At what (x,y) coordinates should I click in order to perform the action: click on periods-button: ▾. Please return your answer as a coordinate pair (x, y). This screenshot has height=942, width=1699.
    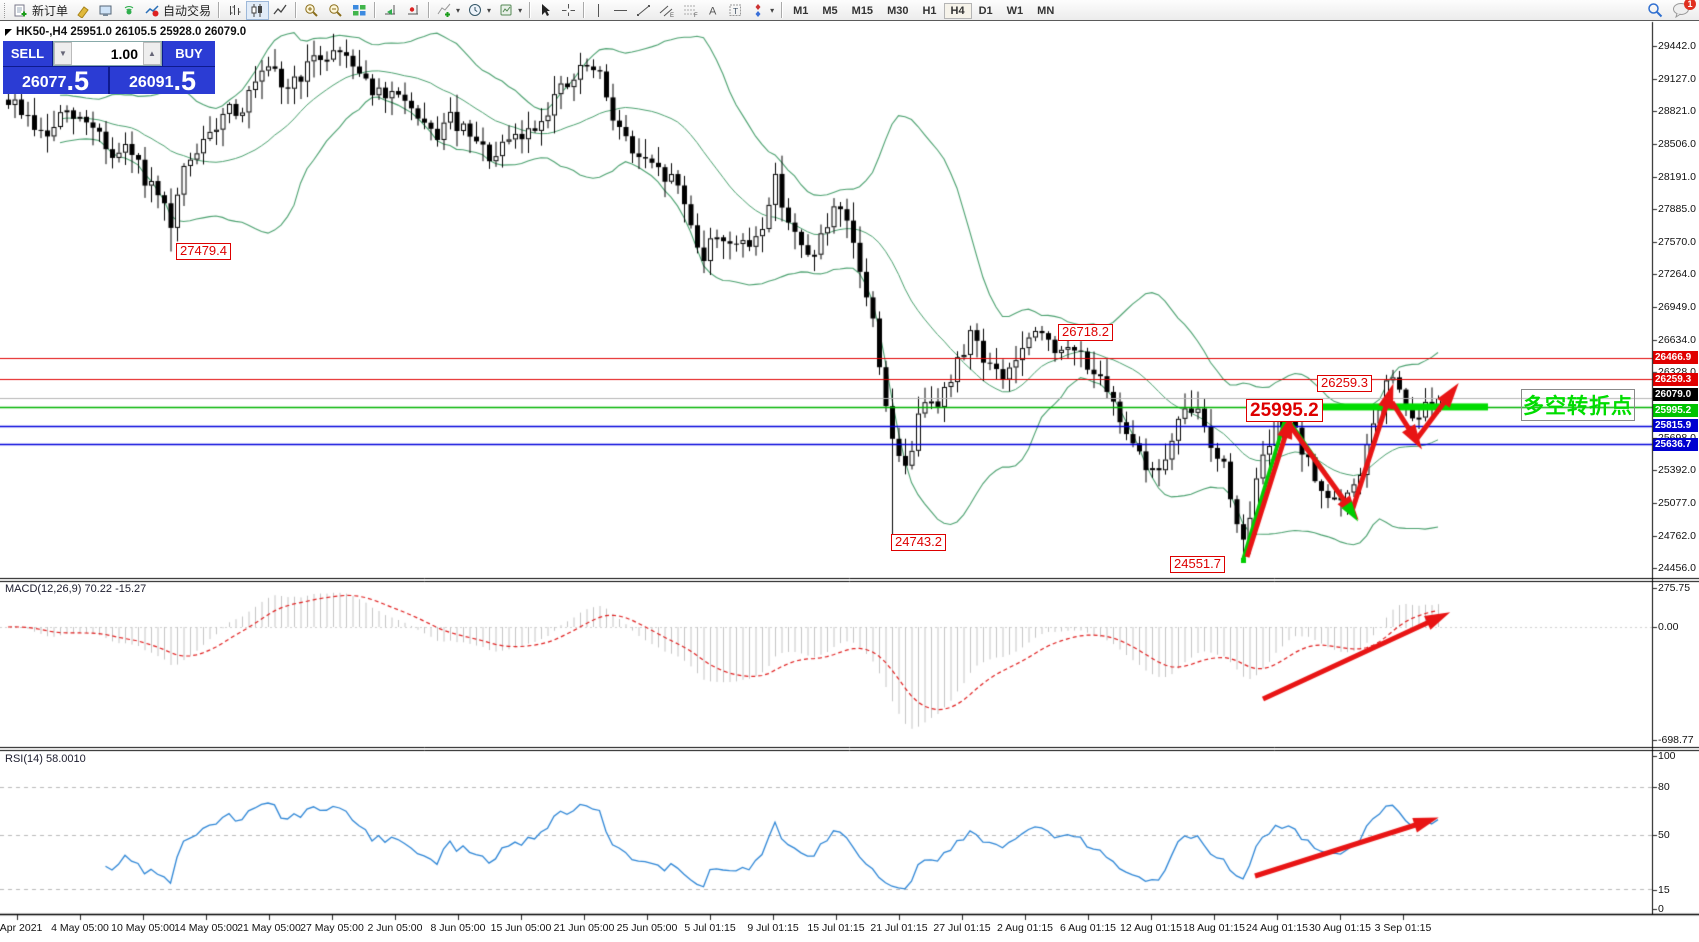
    Looking at the image, I should click on (479, 10).